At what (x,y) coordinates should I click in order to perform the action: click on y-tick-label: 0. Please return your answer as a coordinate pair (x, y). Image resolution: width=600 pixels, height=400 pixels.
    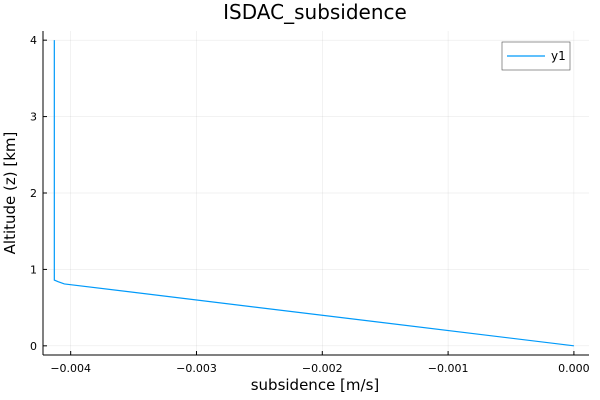
    Looking at the image, I should click on (33, 346).